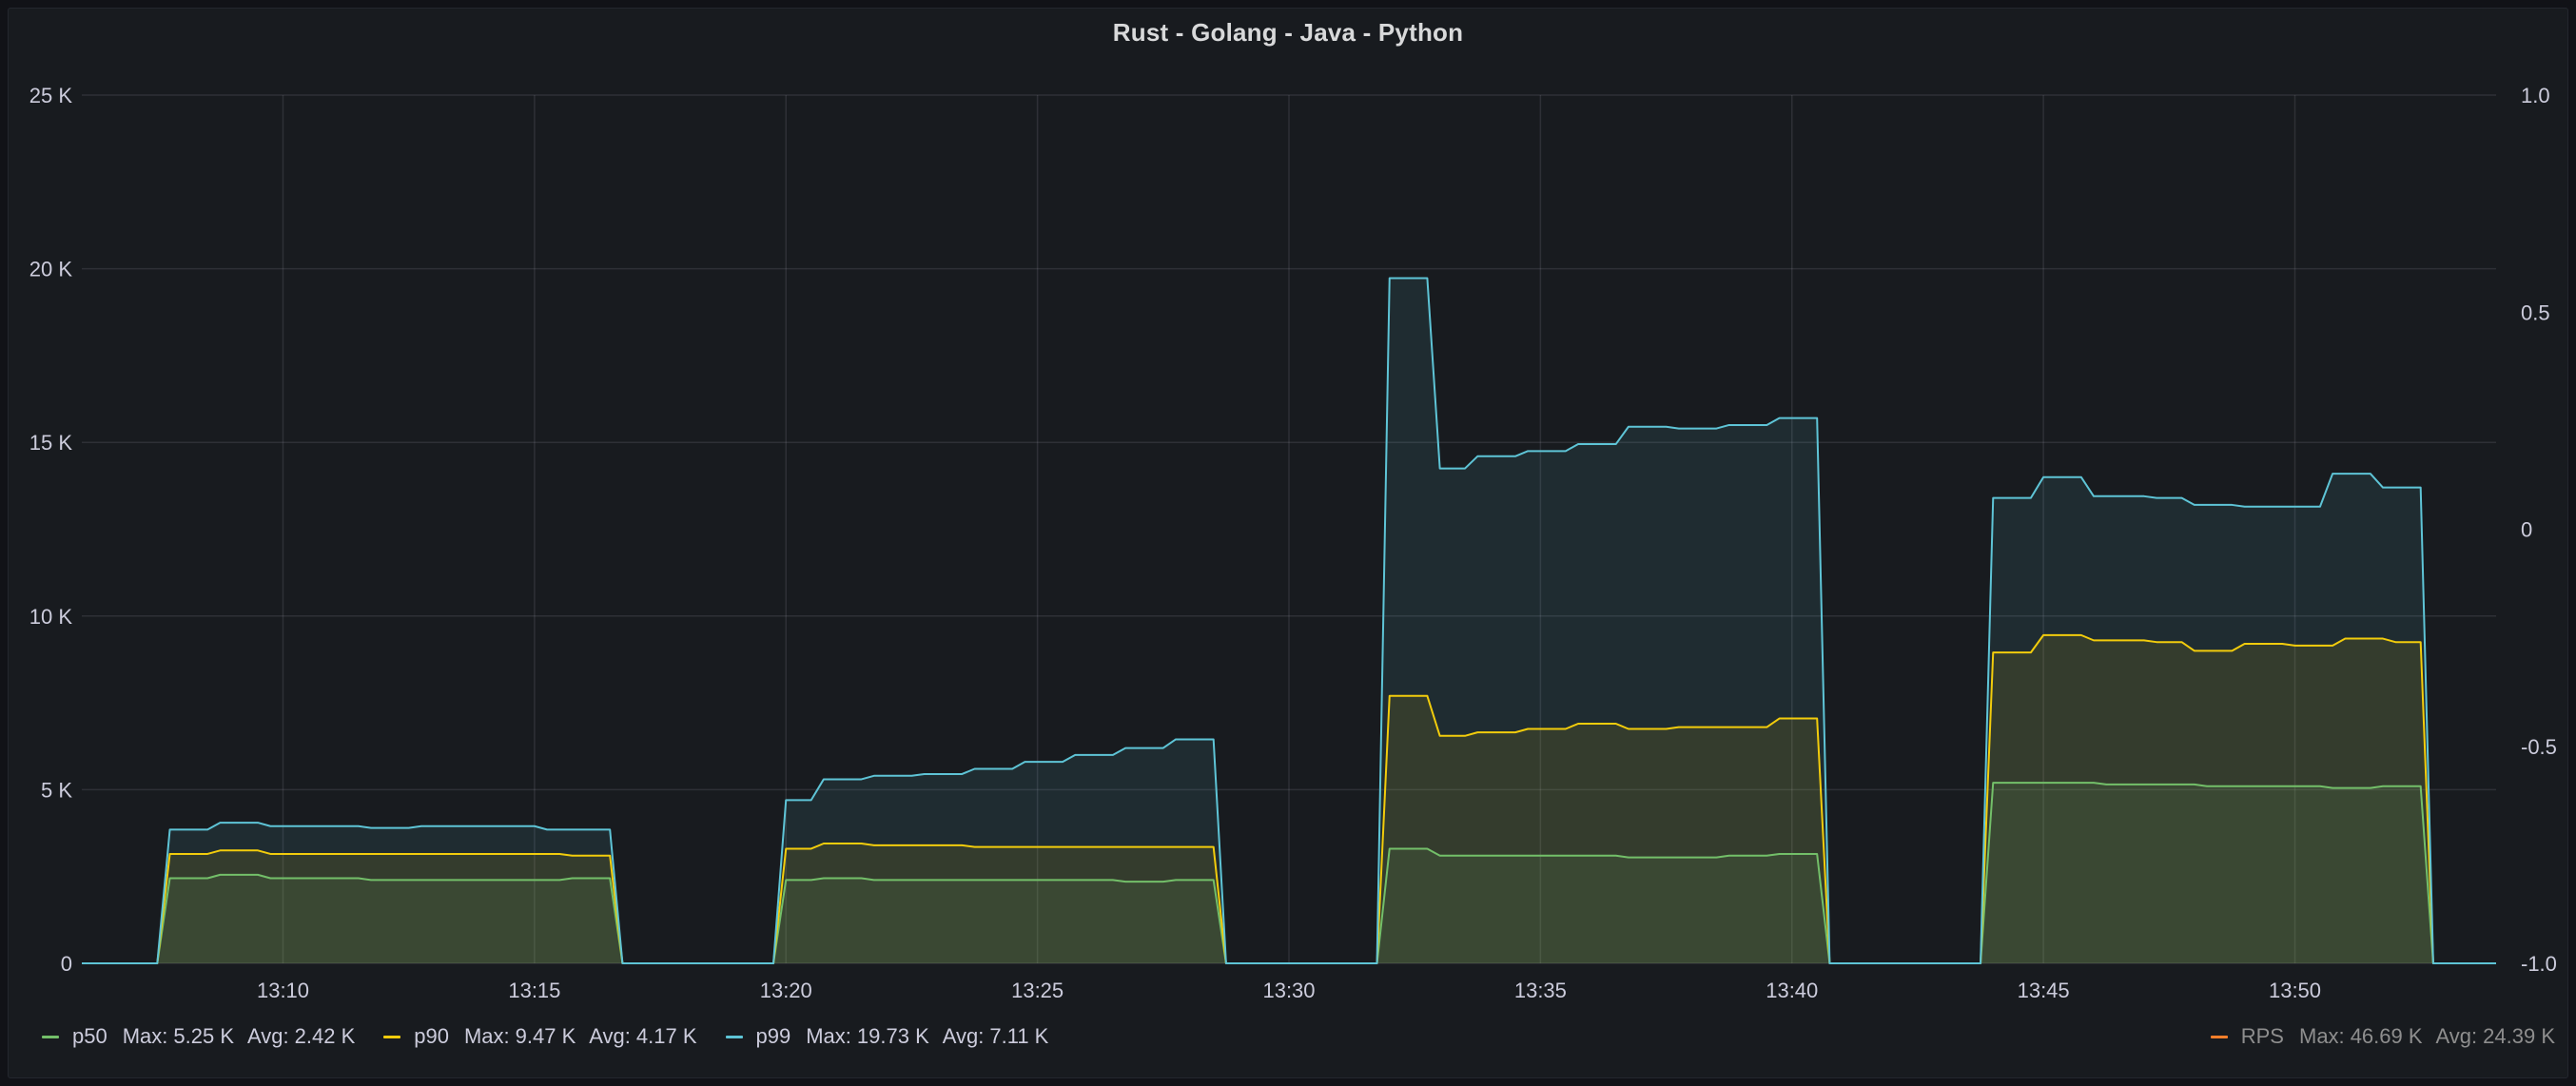 Image resolution: width=2576 pixels, height=1086 pixels. I want to click on legend-avg-value: 24.39 K, so click(2519, 1036).